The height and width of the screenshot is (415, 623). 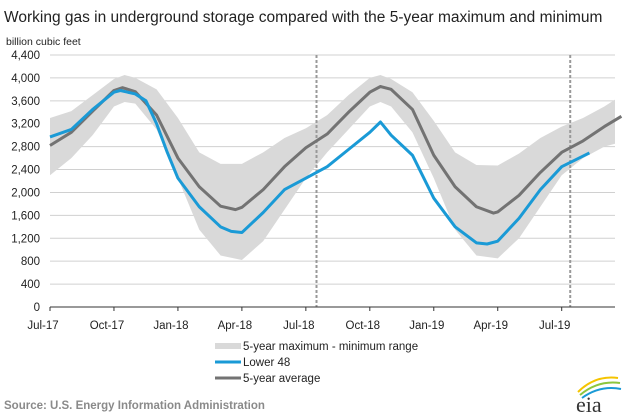 What do you see at coordinates (25, 148) in the screenshot?
I see `y-tick-label: 2,800` at bounding box center [25, 148].